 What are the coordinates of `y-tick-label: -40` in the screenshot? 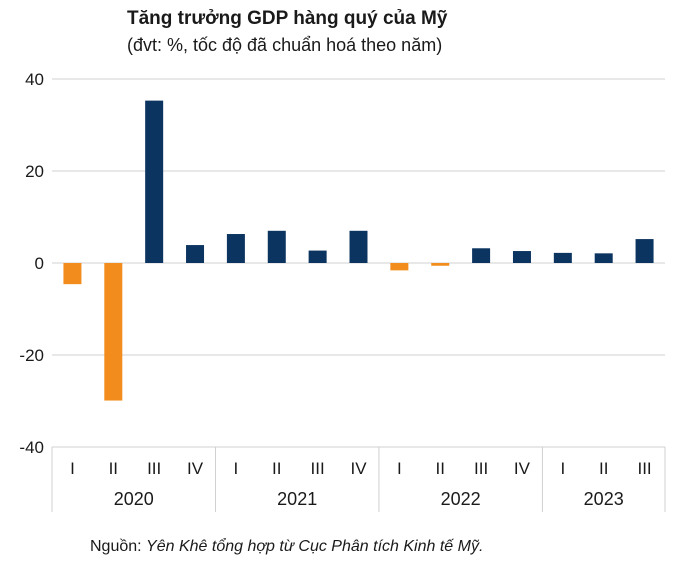 It's located at (31, 447).